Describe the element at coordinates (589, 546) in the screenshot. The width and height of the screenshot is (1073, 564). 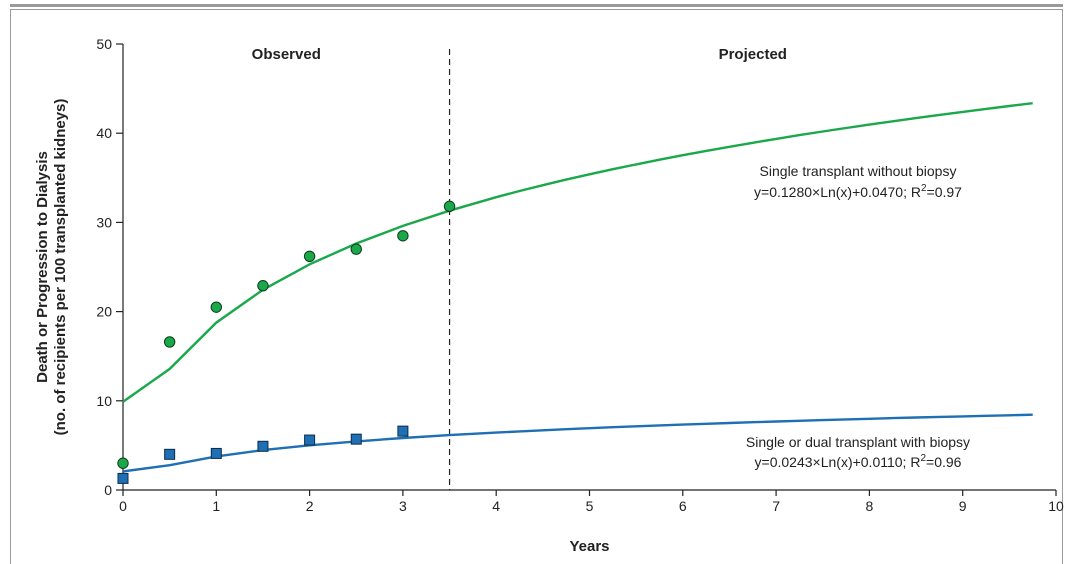
I see `x-axis-title: Years` at that location.